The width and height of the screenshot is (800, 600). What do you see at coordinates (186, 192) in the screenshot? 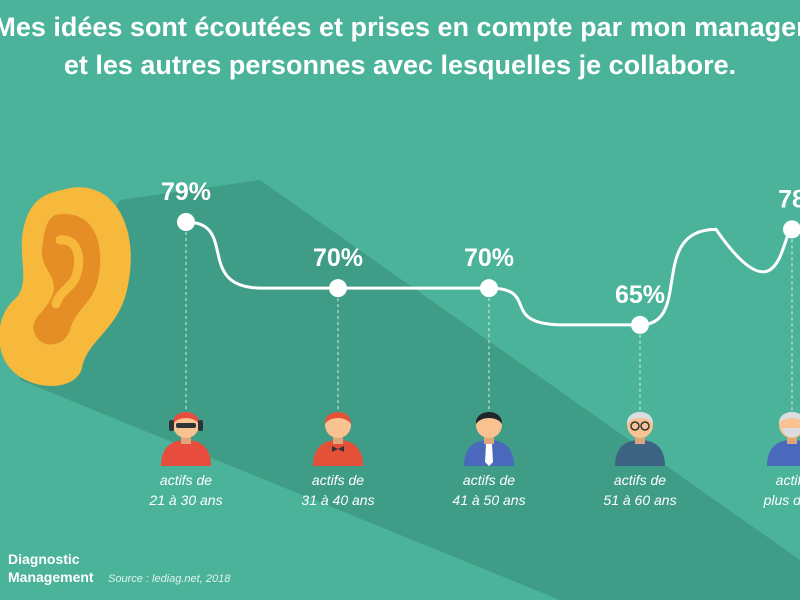
I see `value-label: 79%` at bounding box center [186, 192].